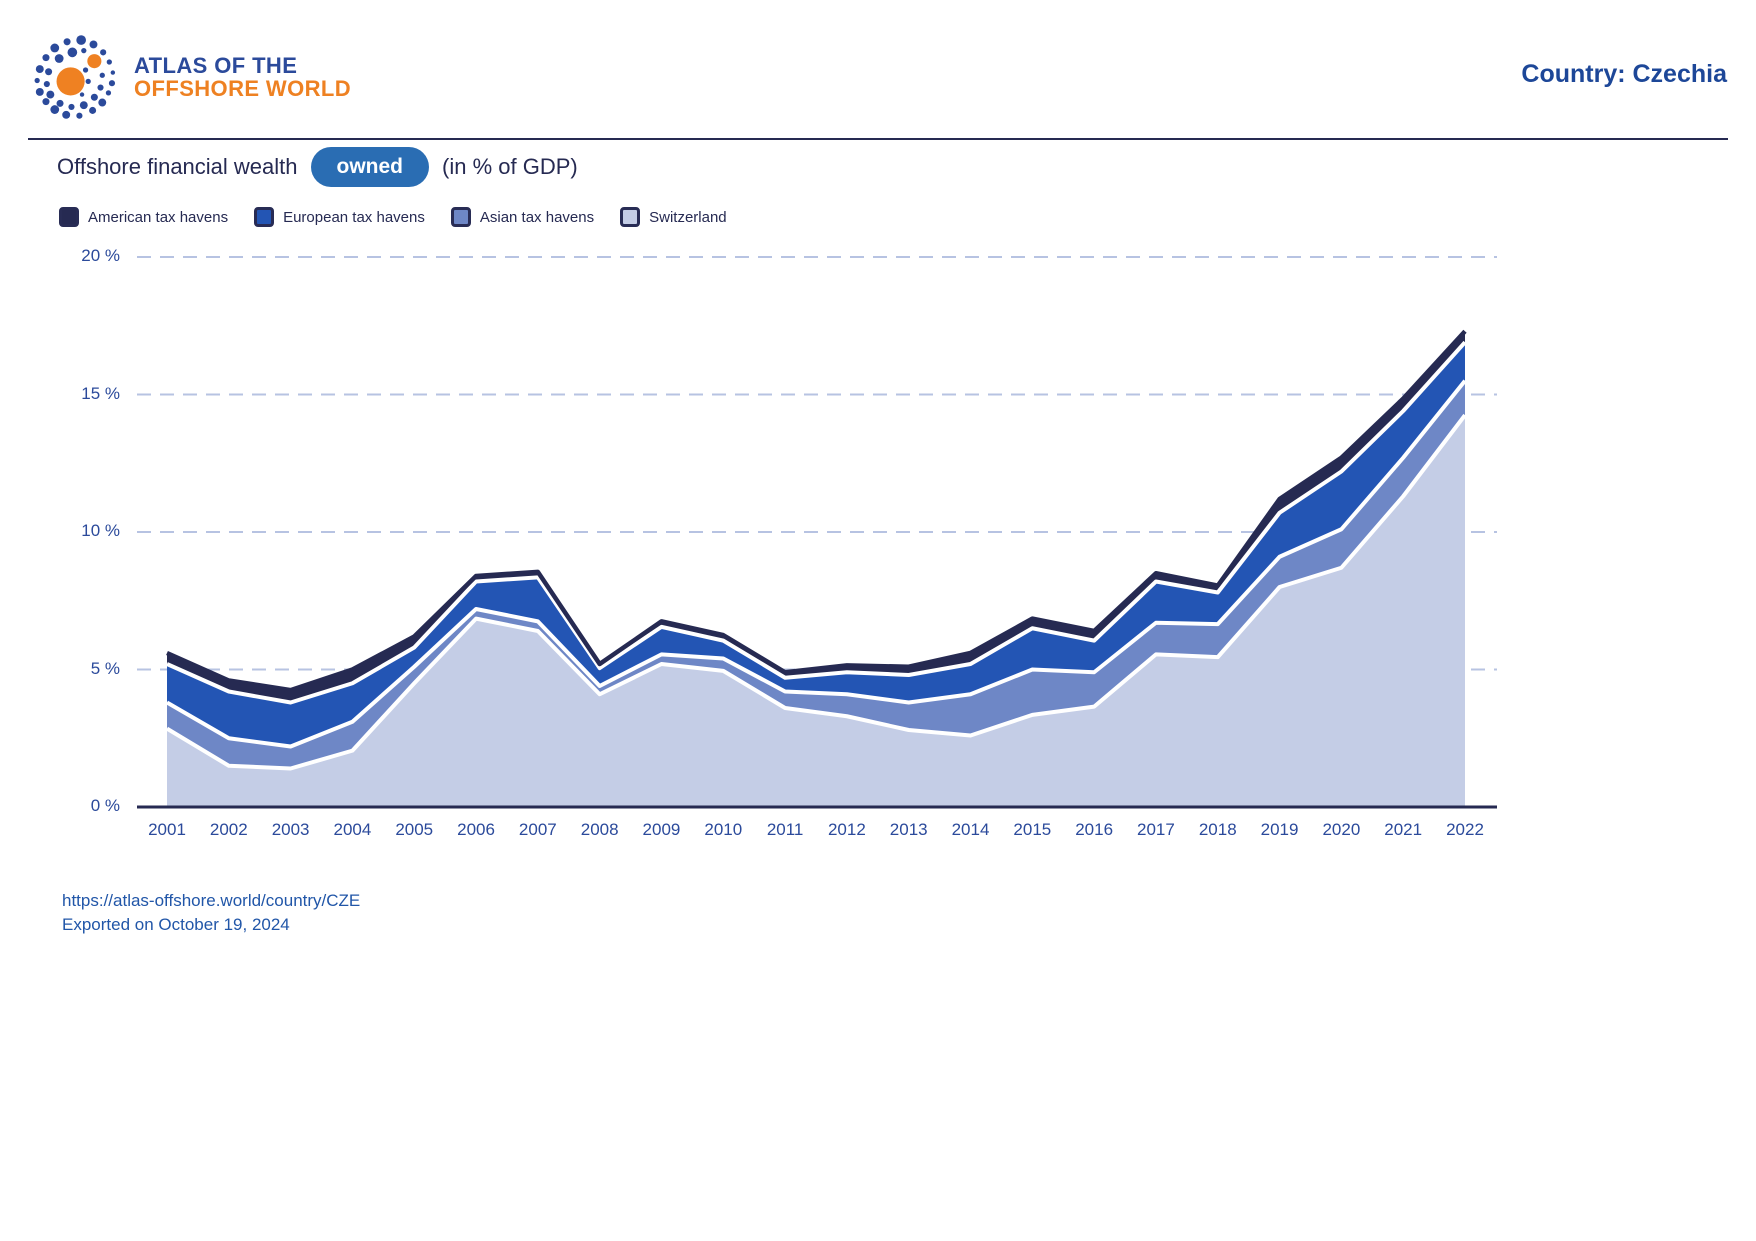 The width and height of the screenshot is (1756, 1241). What do you see at coordinates (243, 88) in the screenshot?
I see `logo-text-line2: OFFSHORE WORLD` at bounding box center [243, 88].